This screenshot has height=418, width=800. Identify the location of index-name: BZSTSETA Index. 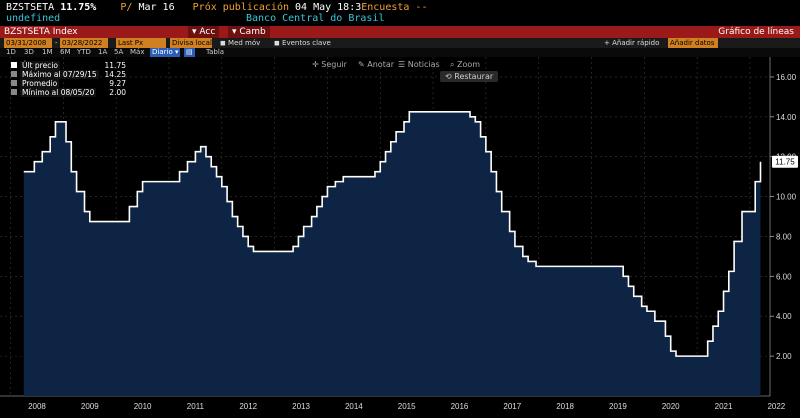
(41, 32).